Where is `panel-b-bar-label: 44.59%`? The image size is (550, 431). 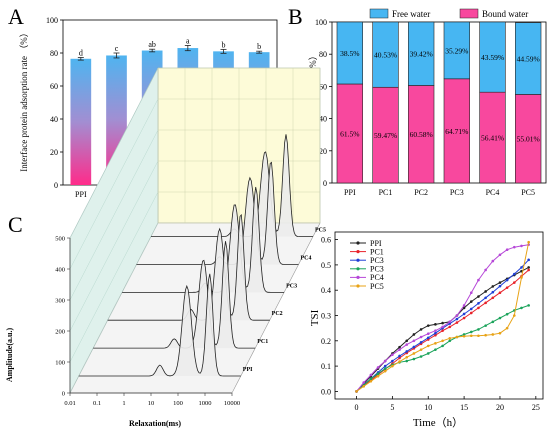 panel-b-bar-label: 44.59% is located at coordinates (528, 59).